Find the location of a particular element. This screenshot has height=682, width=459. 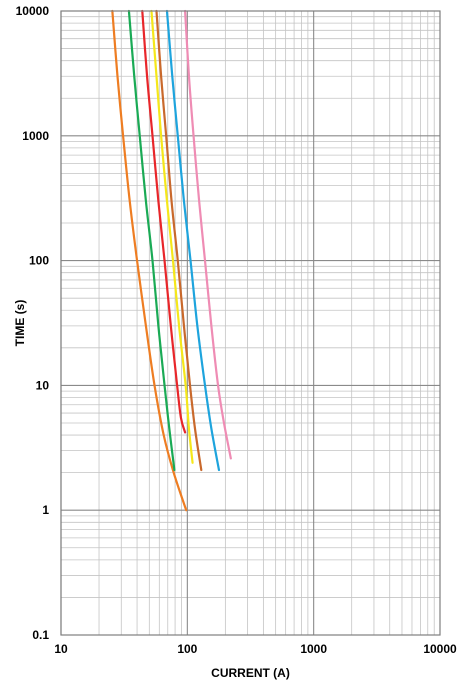

x-tick-label: 10 is located at coordinates (61, 649).